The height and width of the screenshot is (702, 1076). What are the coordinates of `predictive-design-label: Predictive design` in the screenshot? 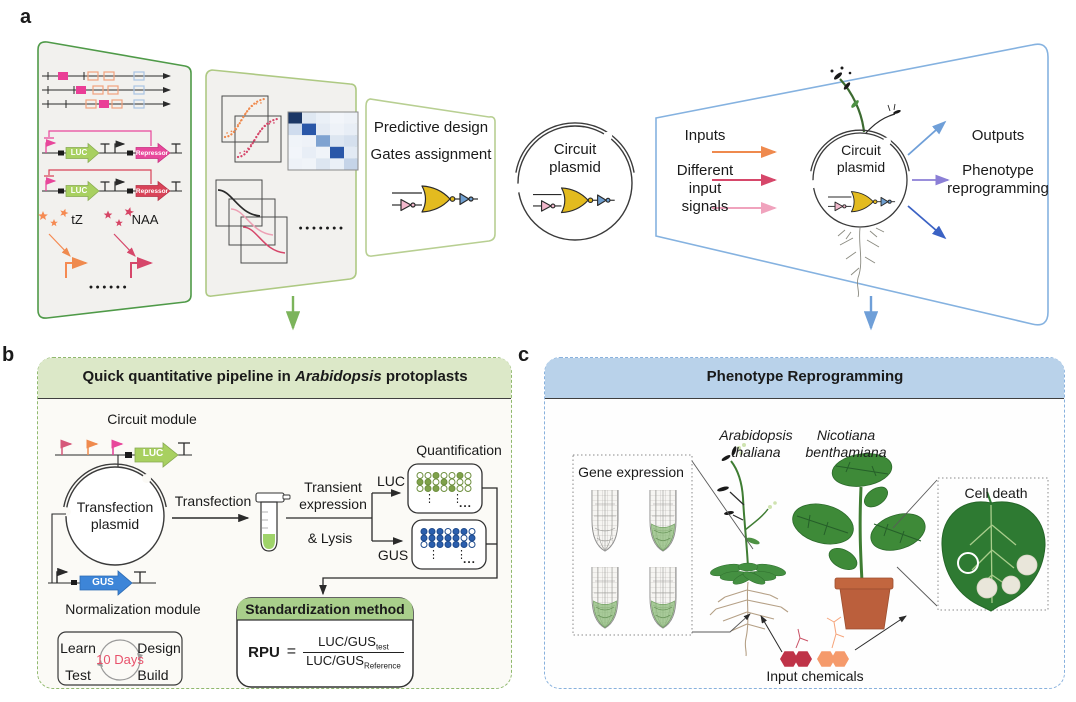 It's located at (431, 127).